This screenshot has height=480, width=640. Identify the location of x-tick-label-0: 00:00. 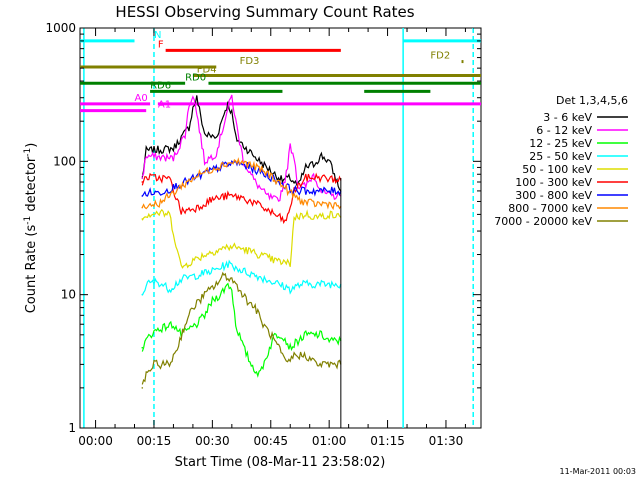
(95, 441).